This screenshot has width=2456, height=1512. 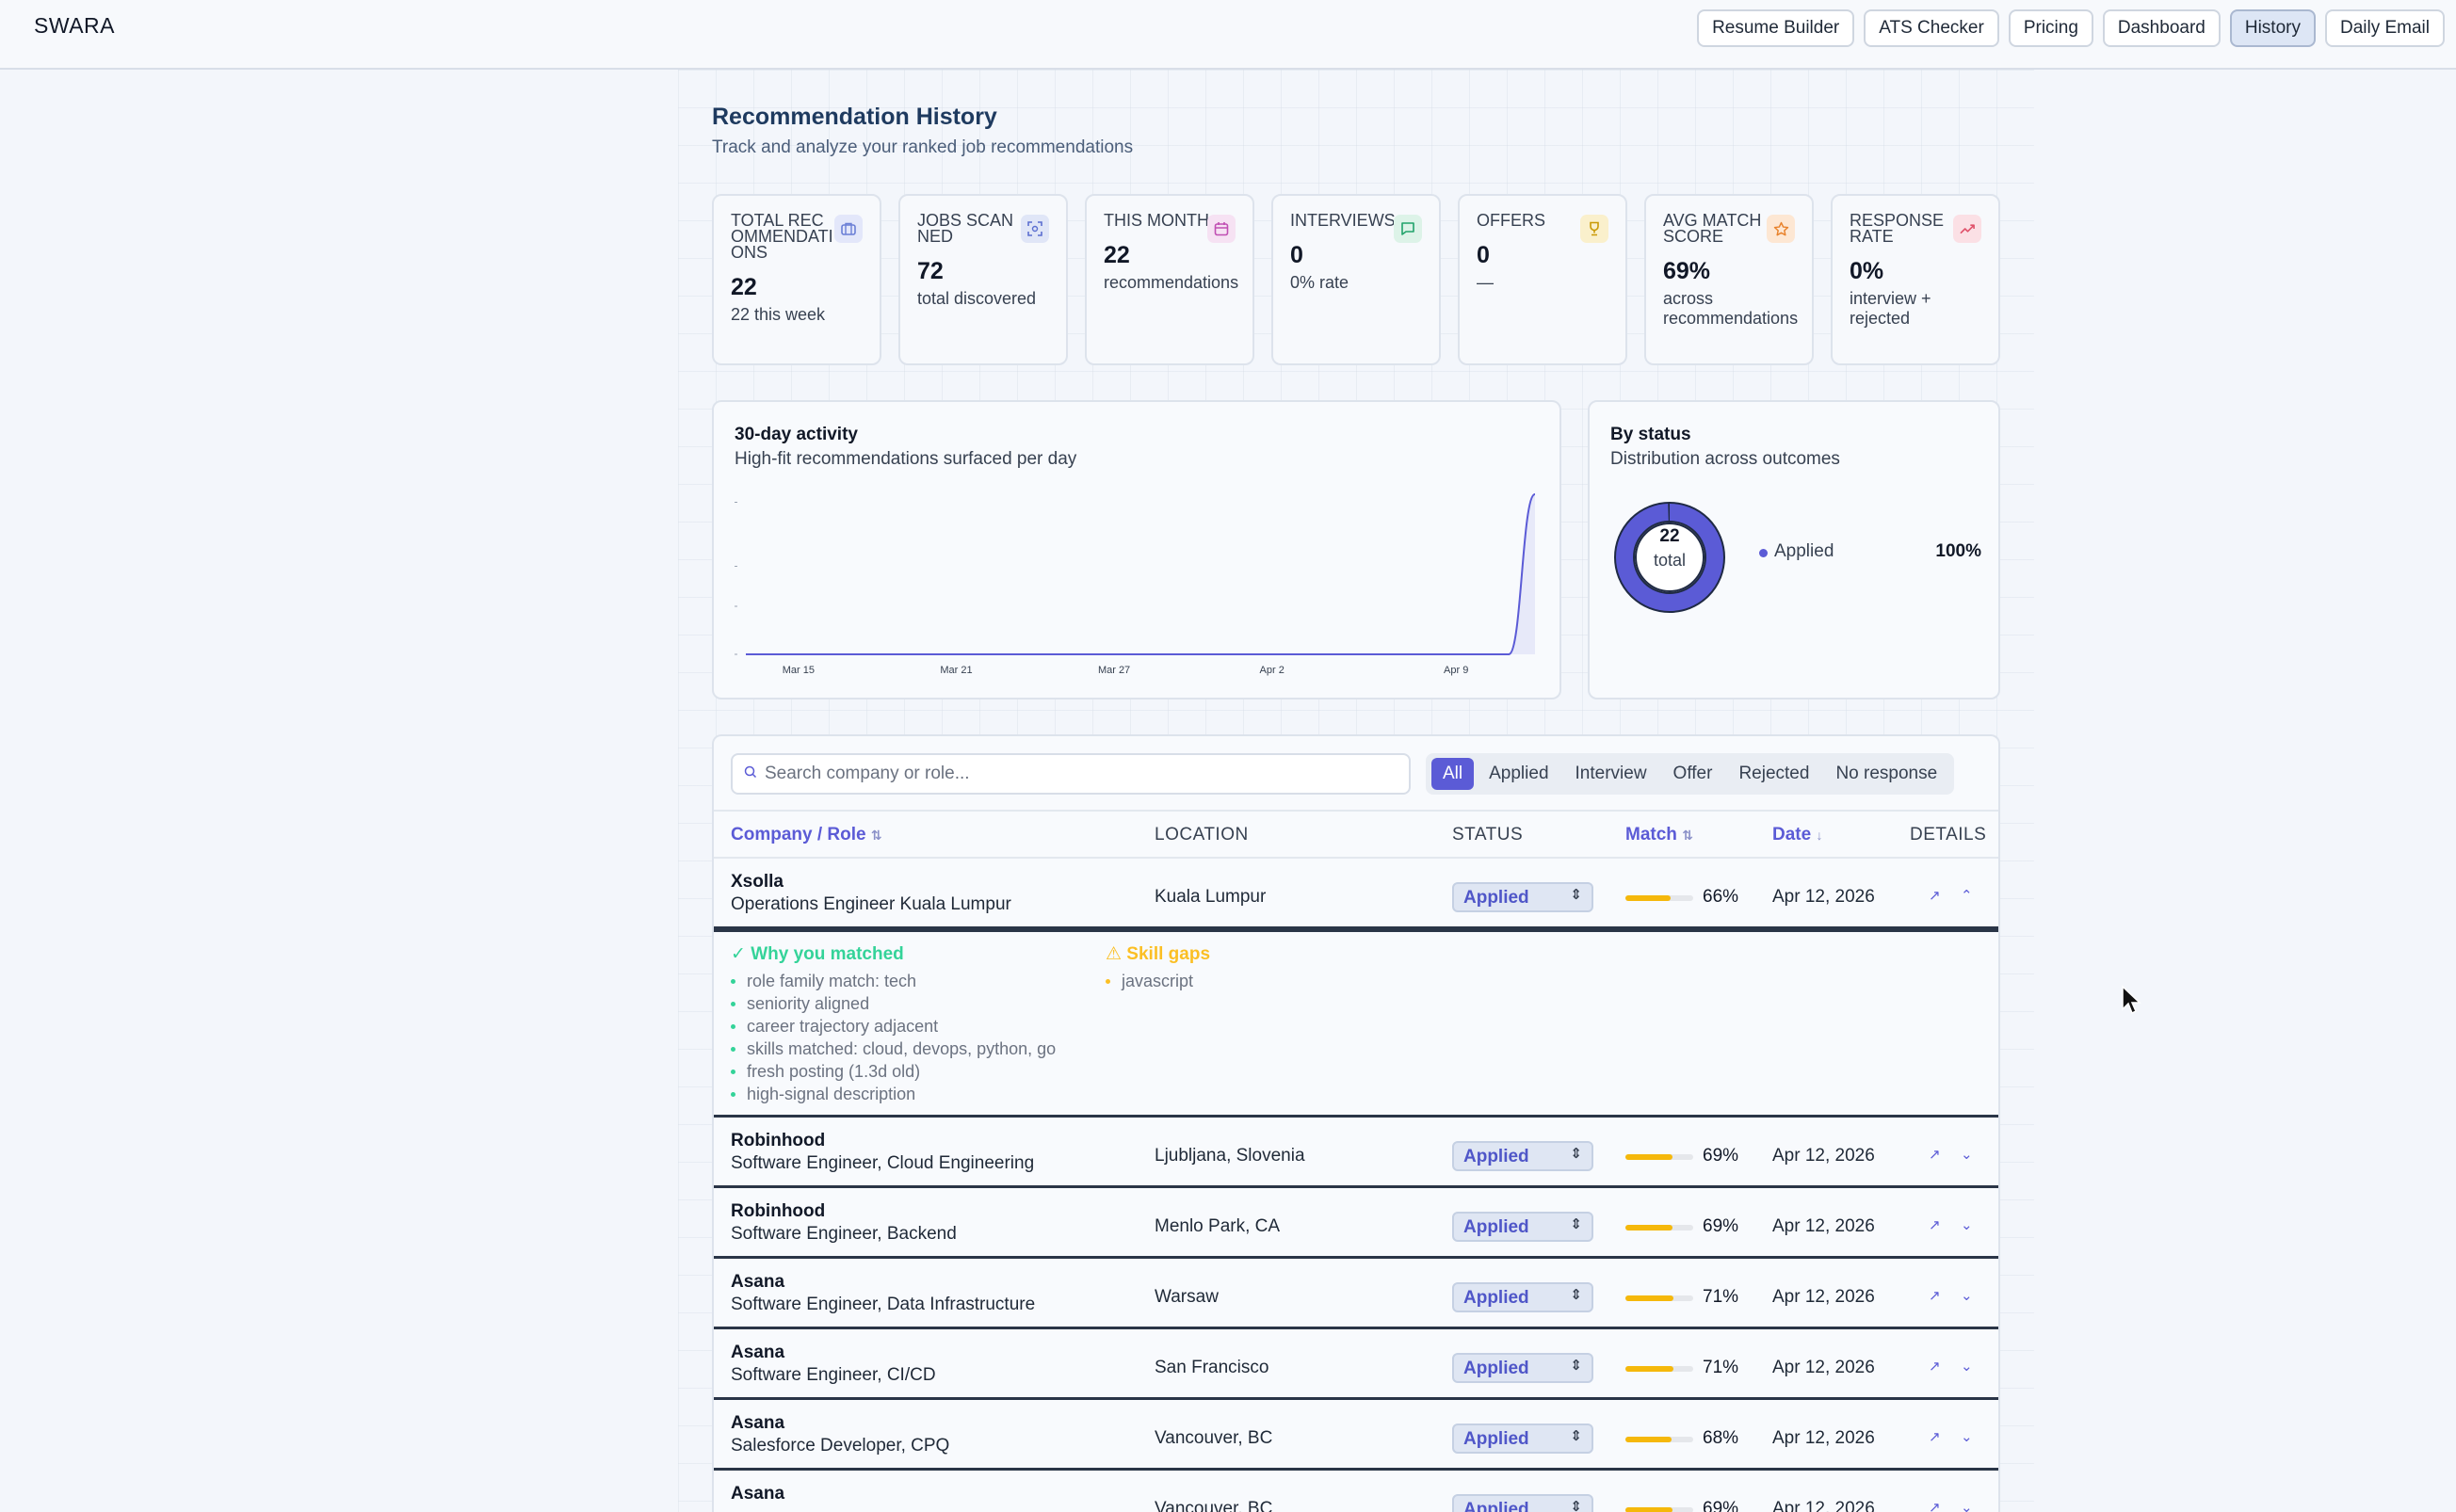 What do you see at coordinates (1108, 981) in the screenshot?
I see `bullet-dot` at bounding box center [1108, 981].